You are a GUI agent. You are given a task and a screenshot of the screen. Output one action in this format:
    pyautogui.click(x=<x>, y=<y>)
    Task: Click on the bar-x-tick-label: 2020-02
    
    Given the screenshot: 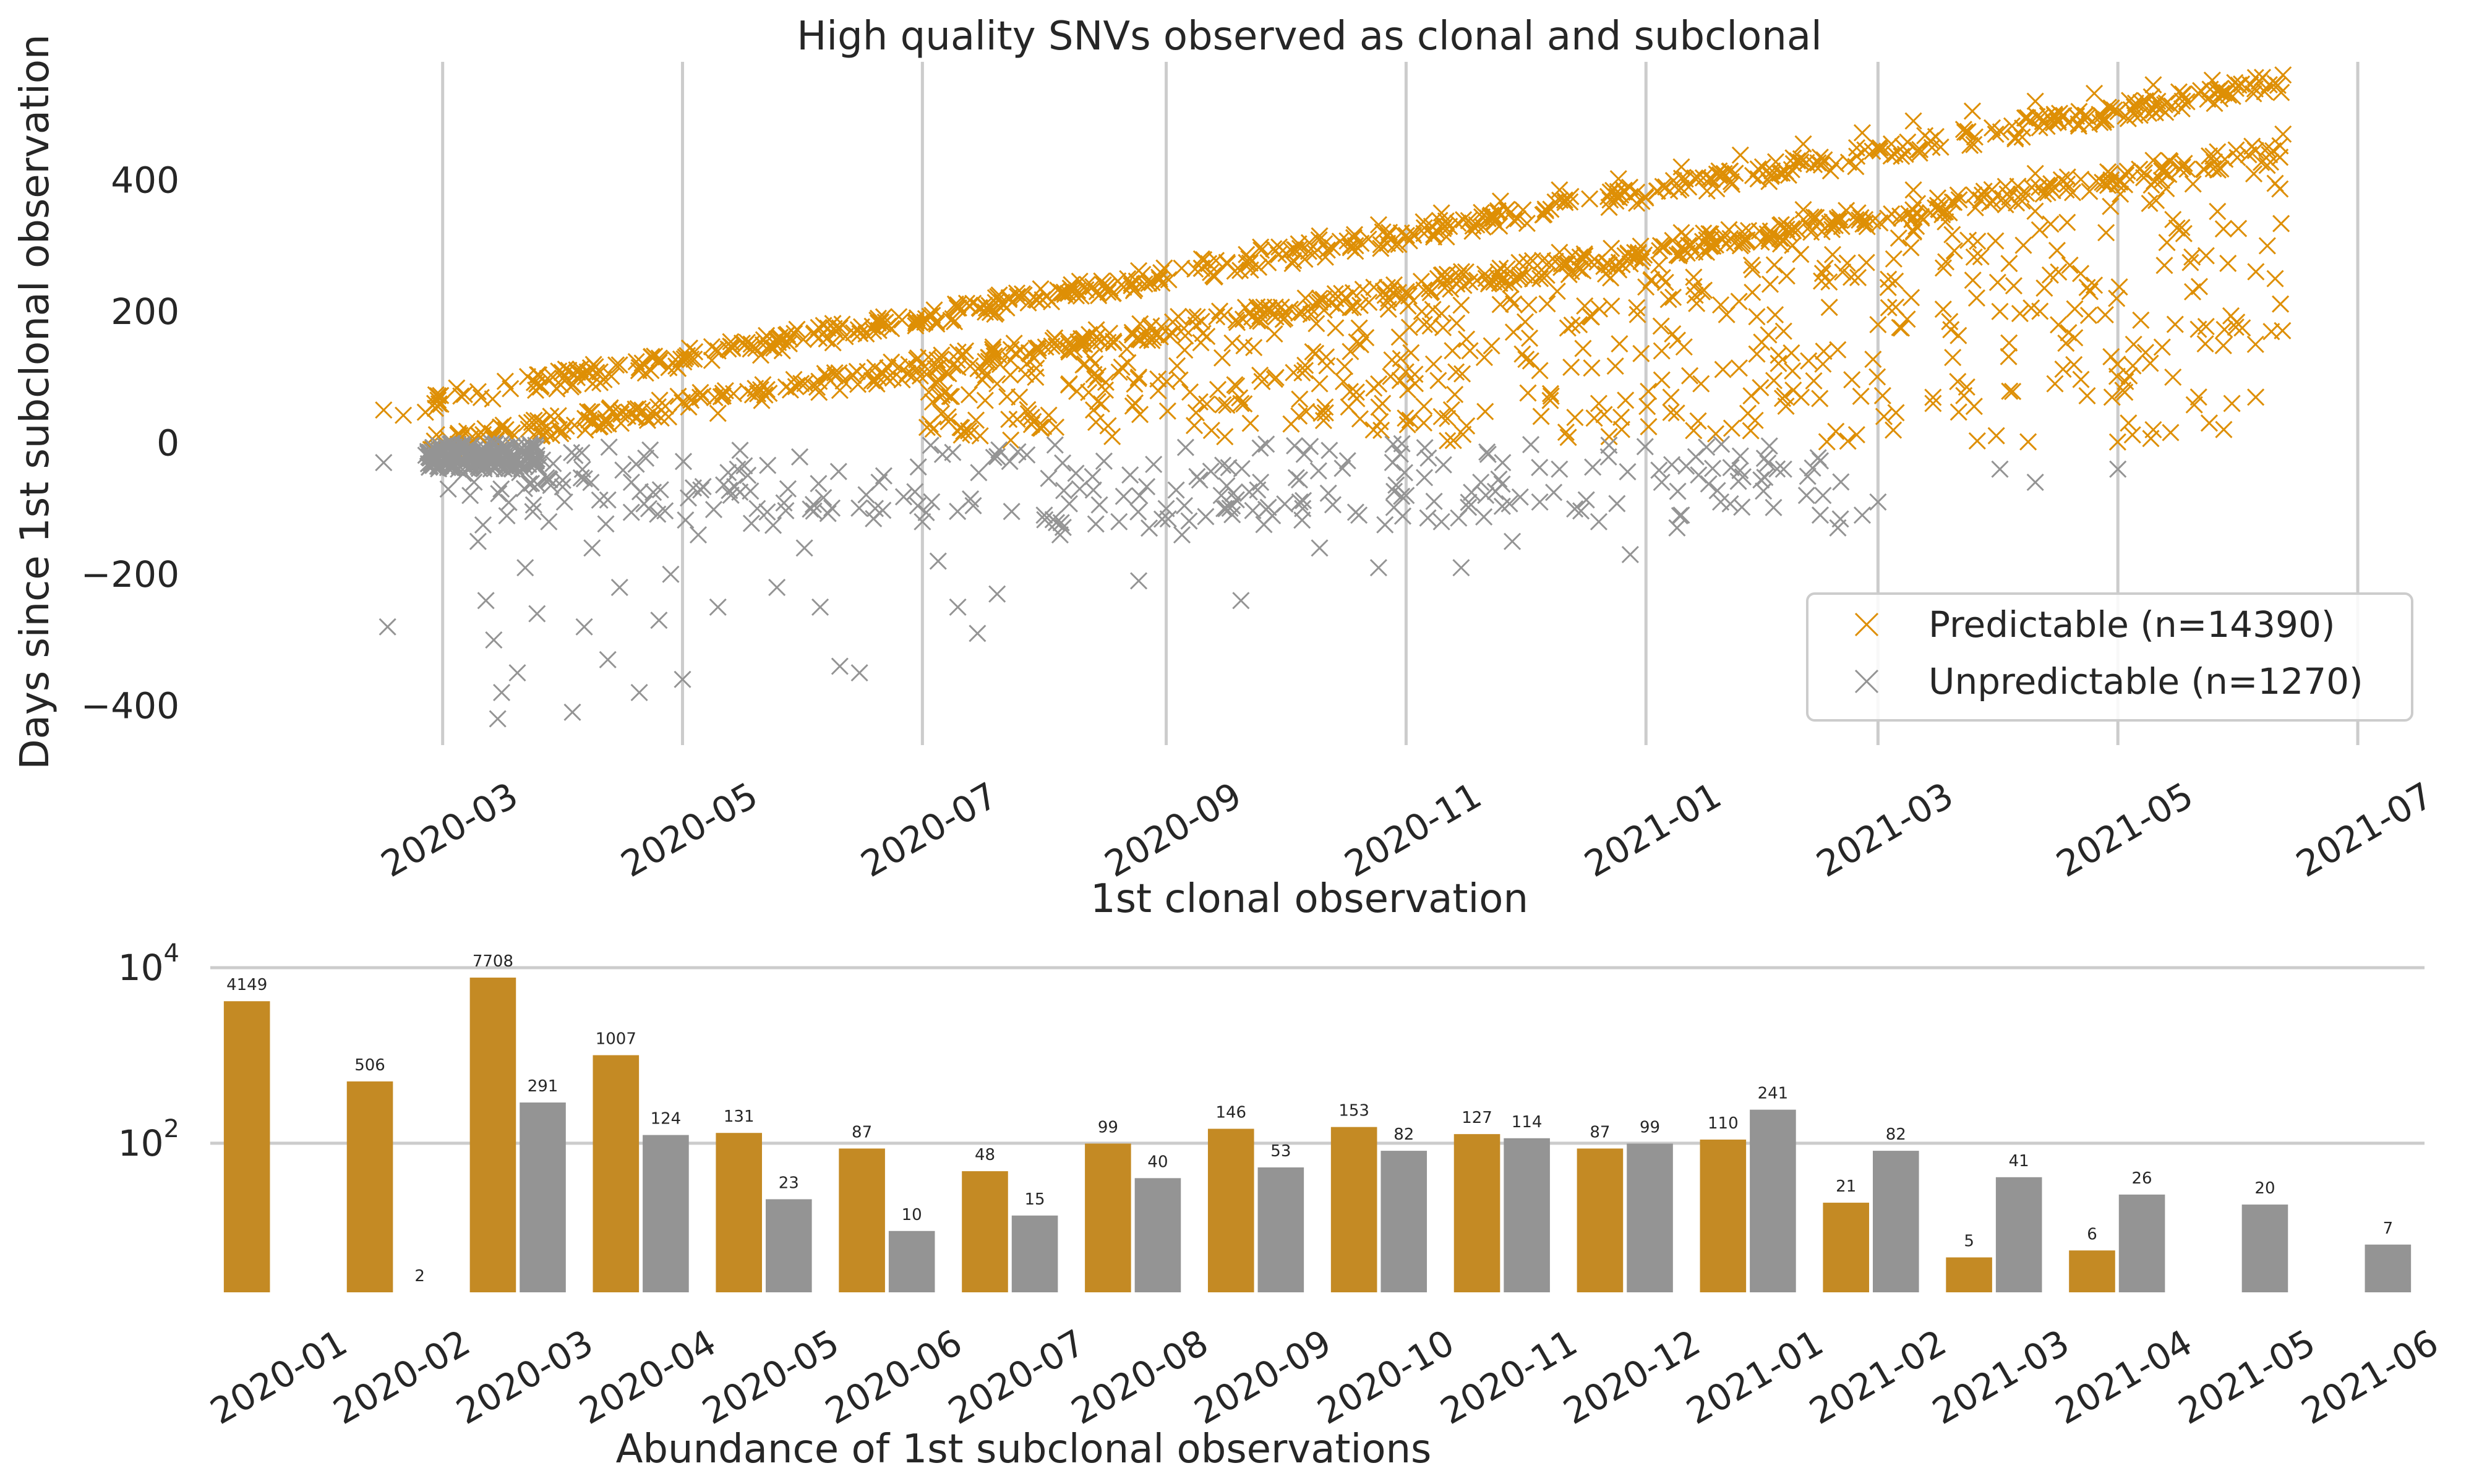 What is the action you would take?
    pyautogui.click(x=401, y=1377)
    